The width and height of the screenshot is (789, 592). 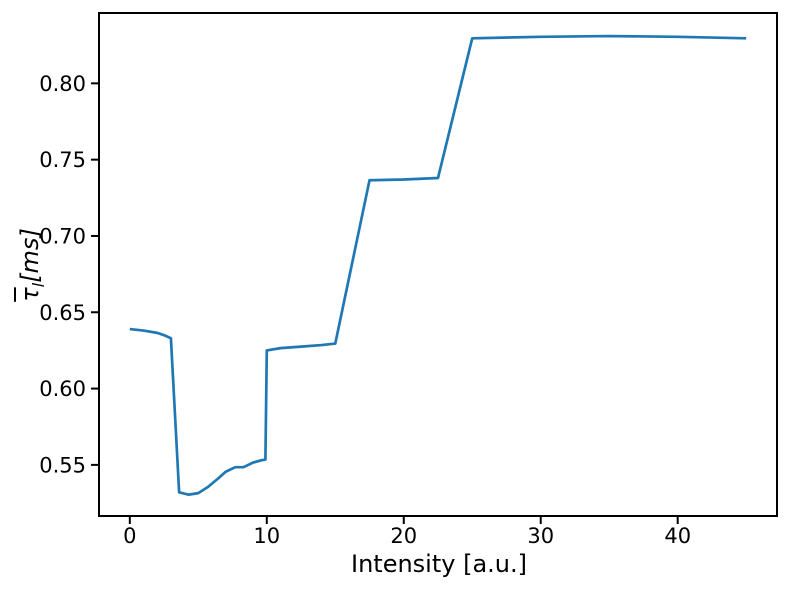 I want to click on y-axis-label: τl[ms], so click(x=32, y=265).